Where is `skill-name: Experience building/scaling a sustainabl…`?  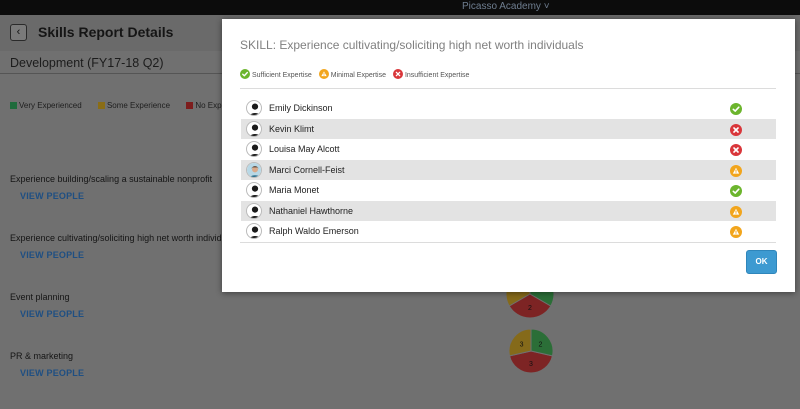
skill-name: Experience building/scaling a sustainabl… is located at coordinates (111, 179).